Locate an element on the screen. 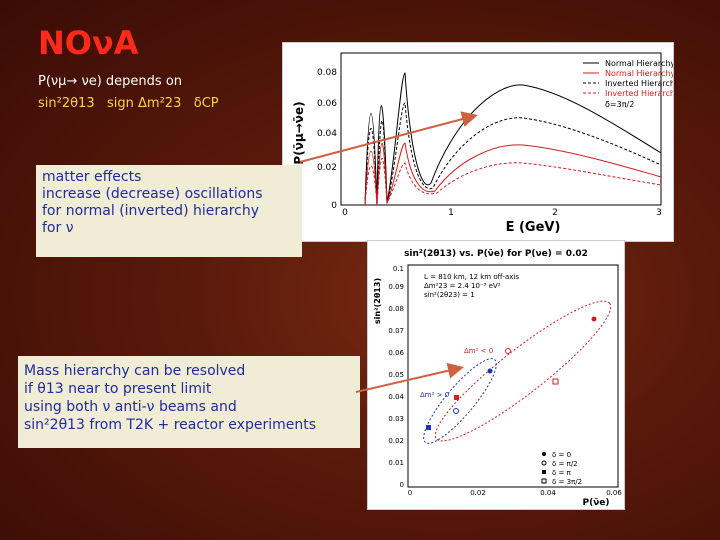  plot1-ytick: 0.04 is located at coordinates (327, 134).